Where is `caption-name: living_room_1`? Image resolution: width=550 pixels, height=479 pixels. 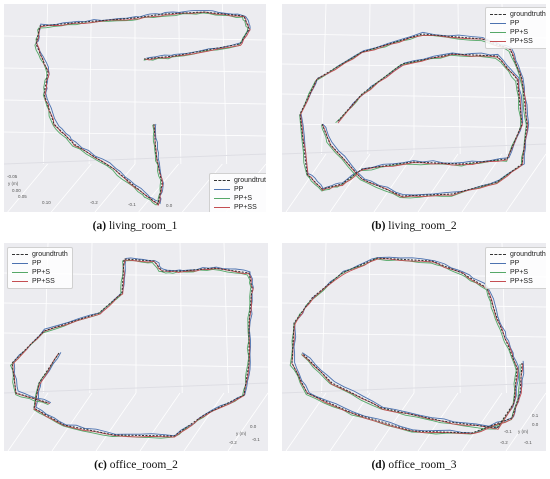
caption-name: living_room_1 is located at coordinates (143, 226).